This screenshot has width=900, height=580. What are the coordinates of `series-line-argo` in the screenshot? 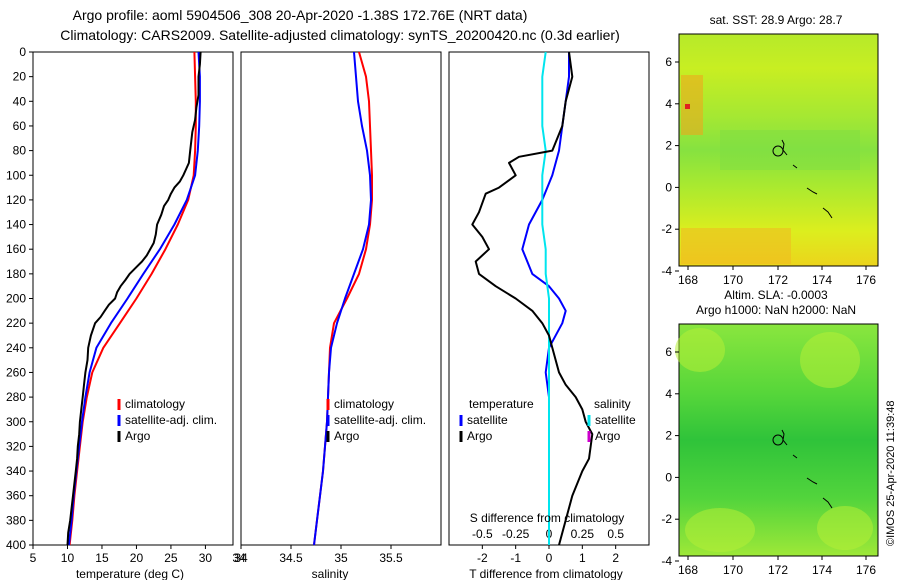 It's located at (134, 298).